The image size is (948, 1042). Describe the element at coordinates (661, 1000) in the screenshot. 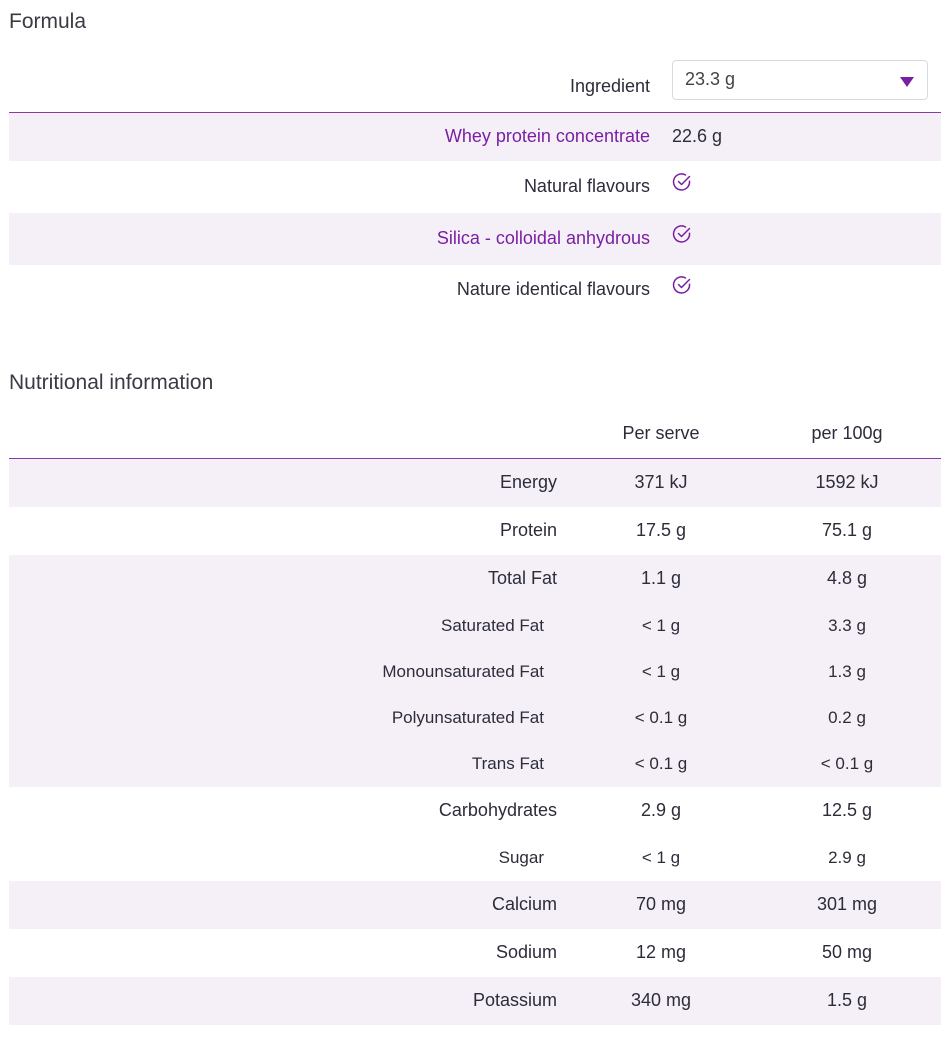

I see `per-serve-value: 340 mg` at that location.